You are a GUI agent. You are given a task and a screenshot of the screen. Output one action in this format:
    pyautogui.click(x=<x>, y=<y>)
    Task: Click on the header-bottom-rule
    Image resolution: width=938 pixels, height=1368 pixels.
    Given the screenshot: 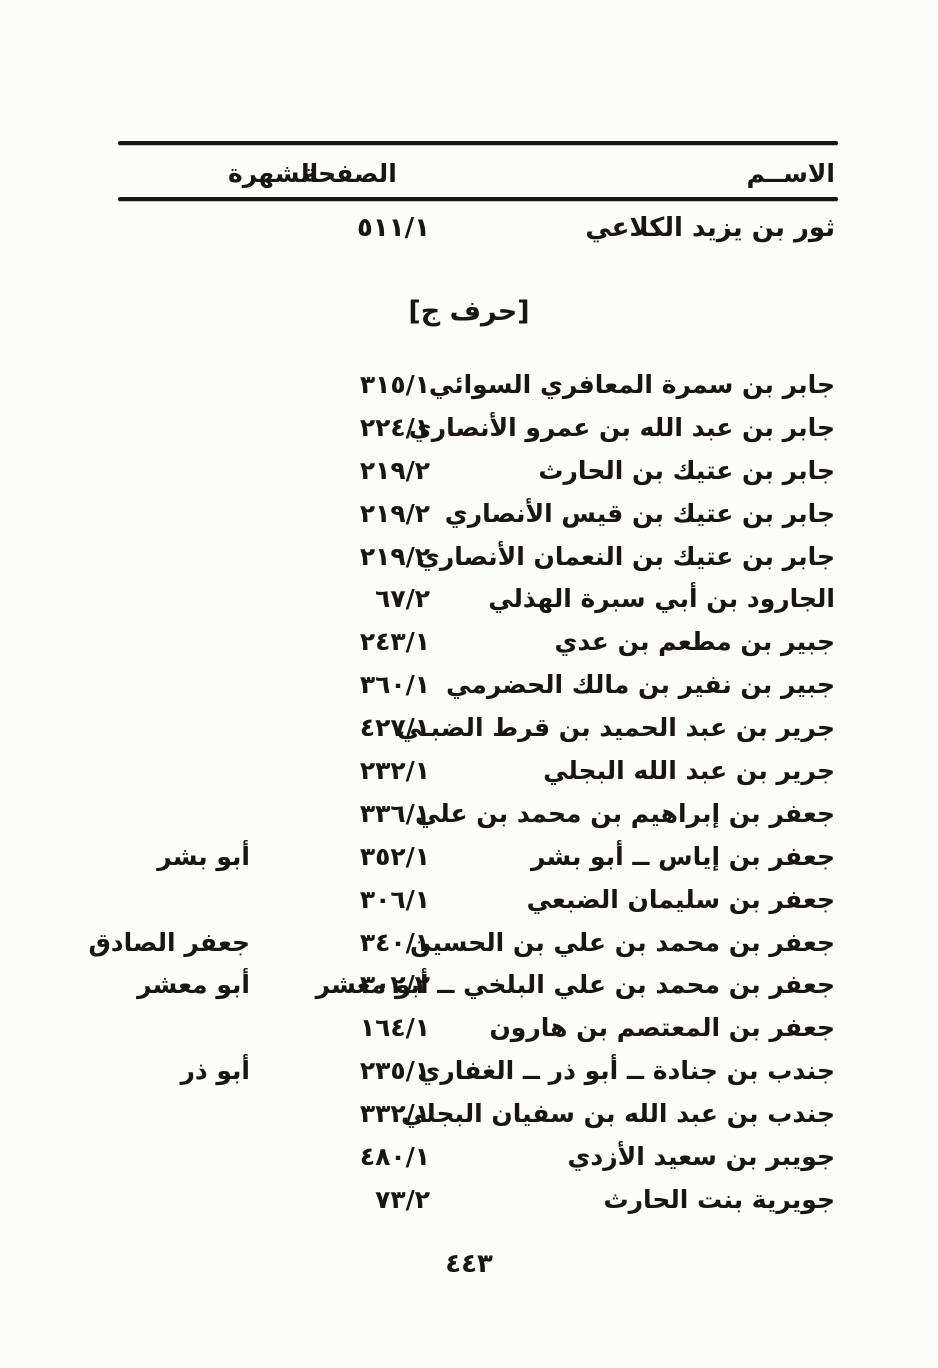 What is the action you would take?
    pyautogui.click(x=478, y=199)
    